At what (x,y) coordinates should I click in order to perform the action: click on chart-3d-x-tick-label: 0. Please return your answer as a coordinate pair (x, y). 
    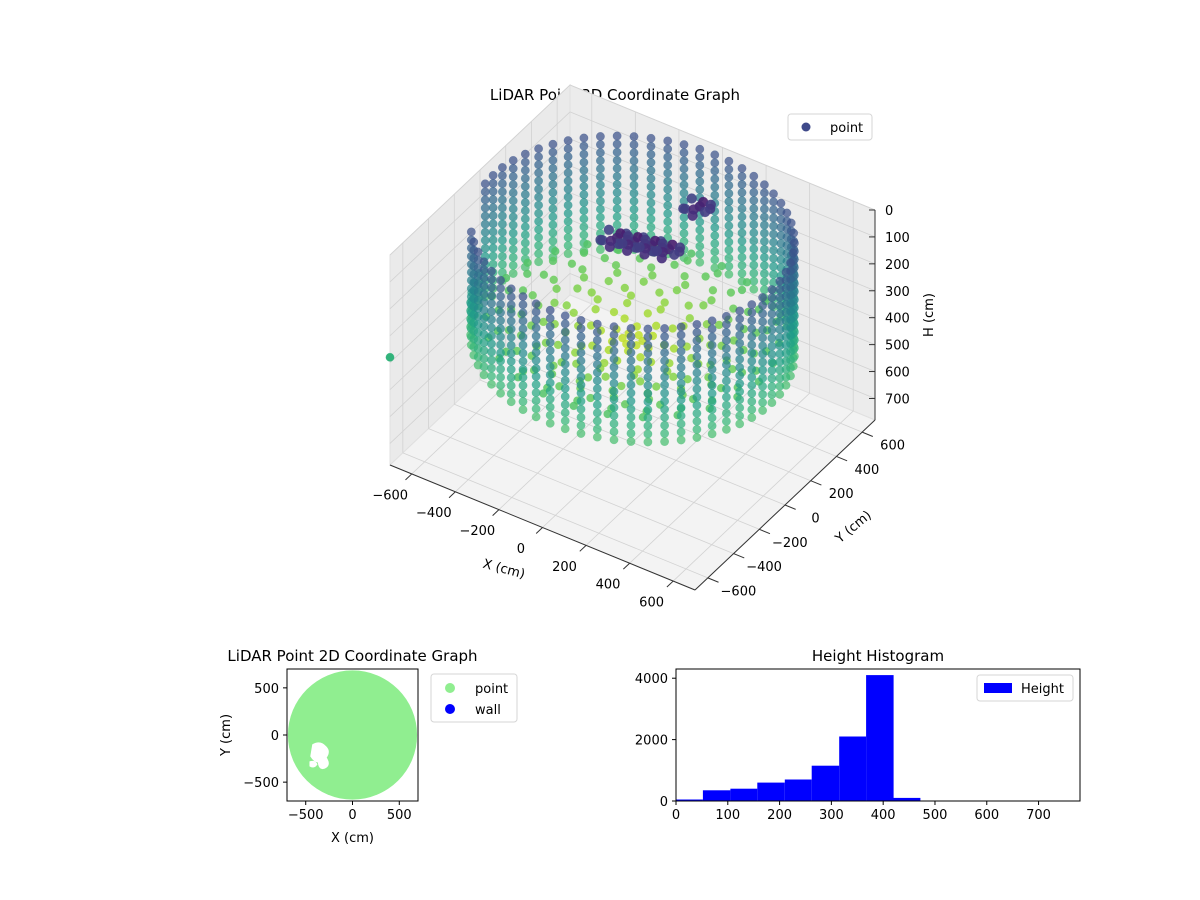
    Looking at the image, I should click on (521, 549).